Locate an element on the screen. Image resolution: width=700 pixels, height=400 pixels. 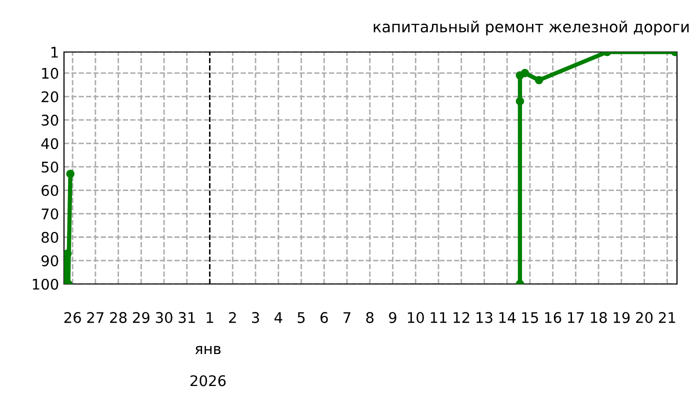
chart-title: капитальный ремонт железной дороги is located at coordinates (531, 28).